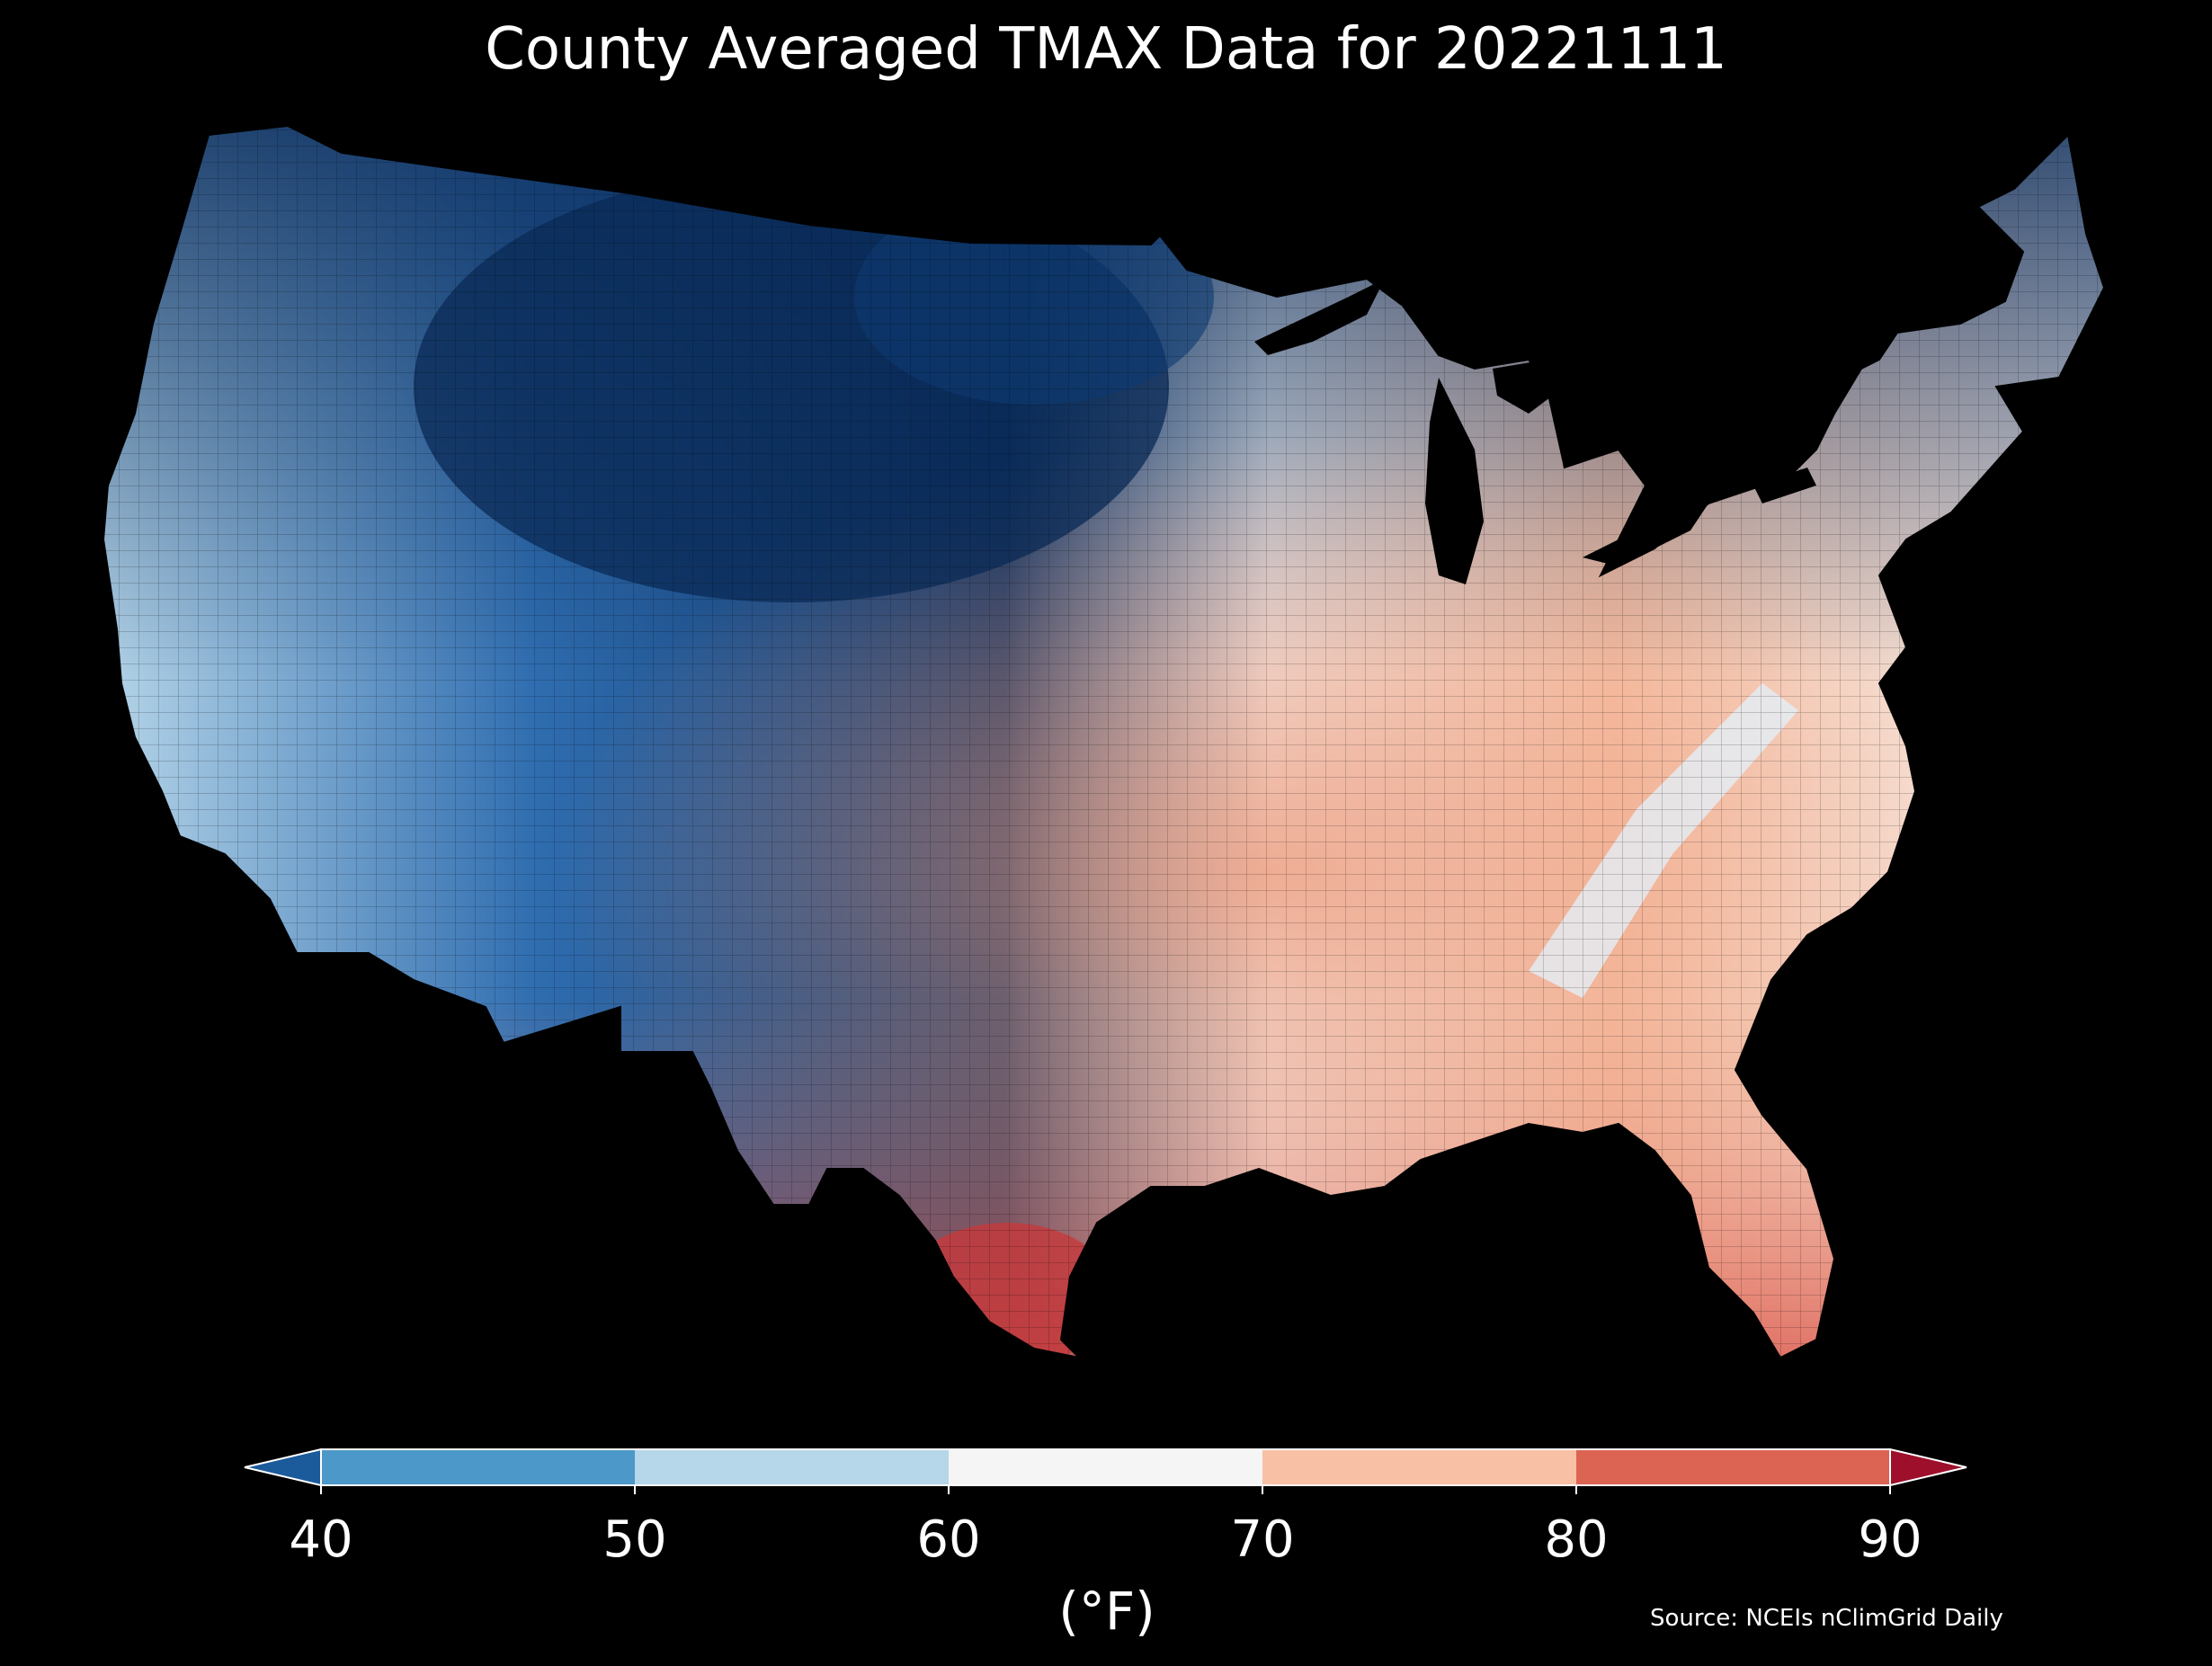 This screenshot has width=2212, height=1666. I want to click on colorbar-tick-label: 90, so click(1890, 1540).